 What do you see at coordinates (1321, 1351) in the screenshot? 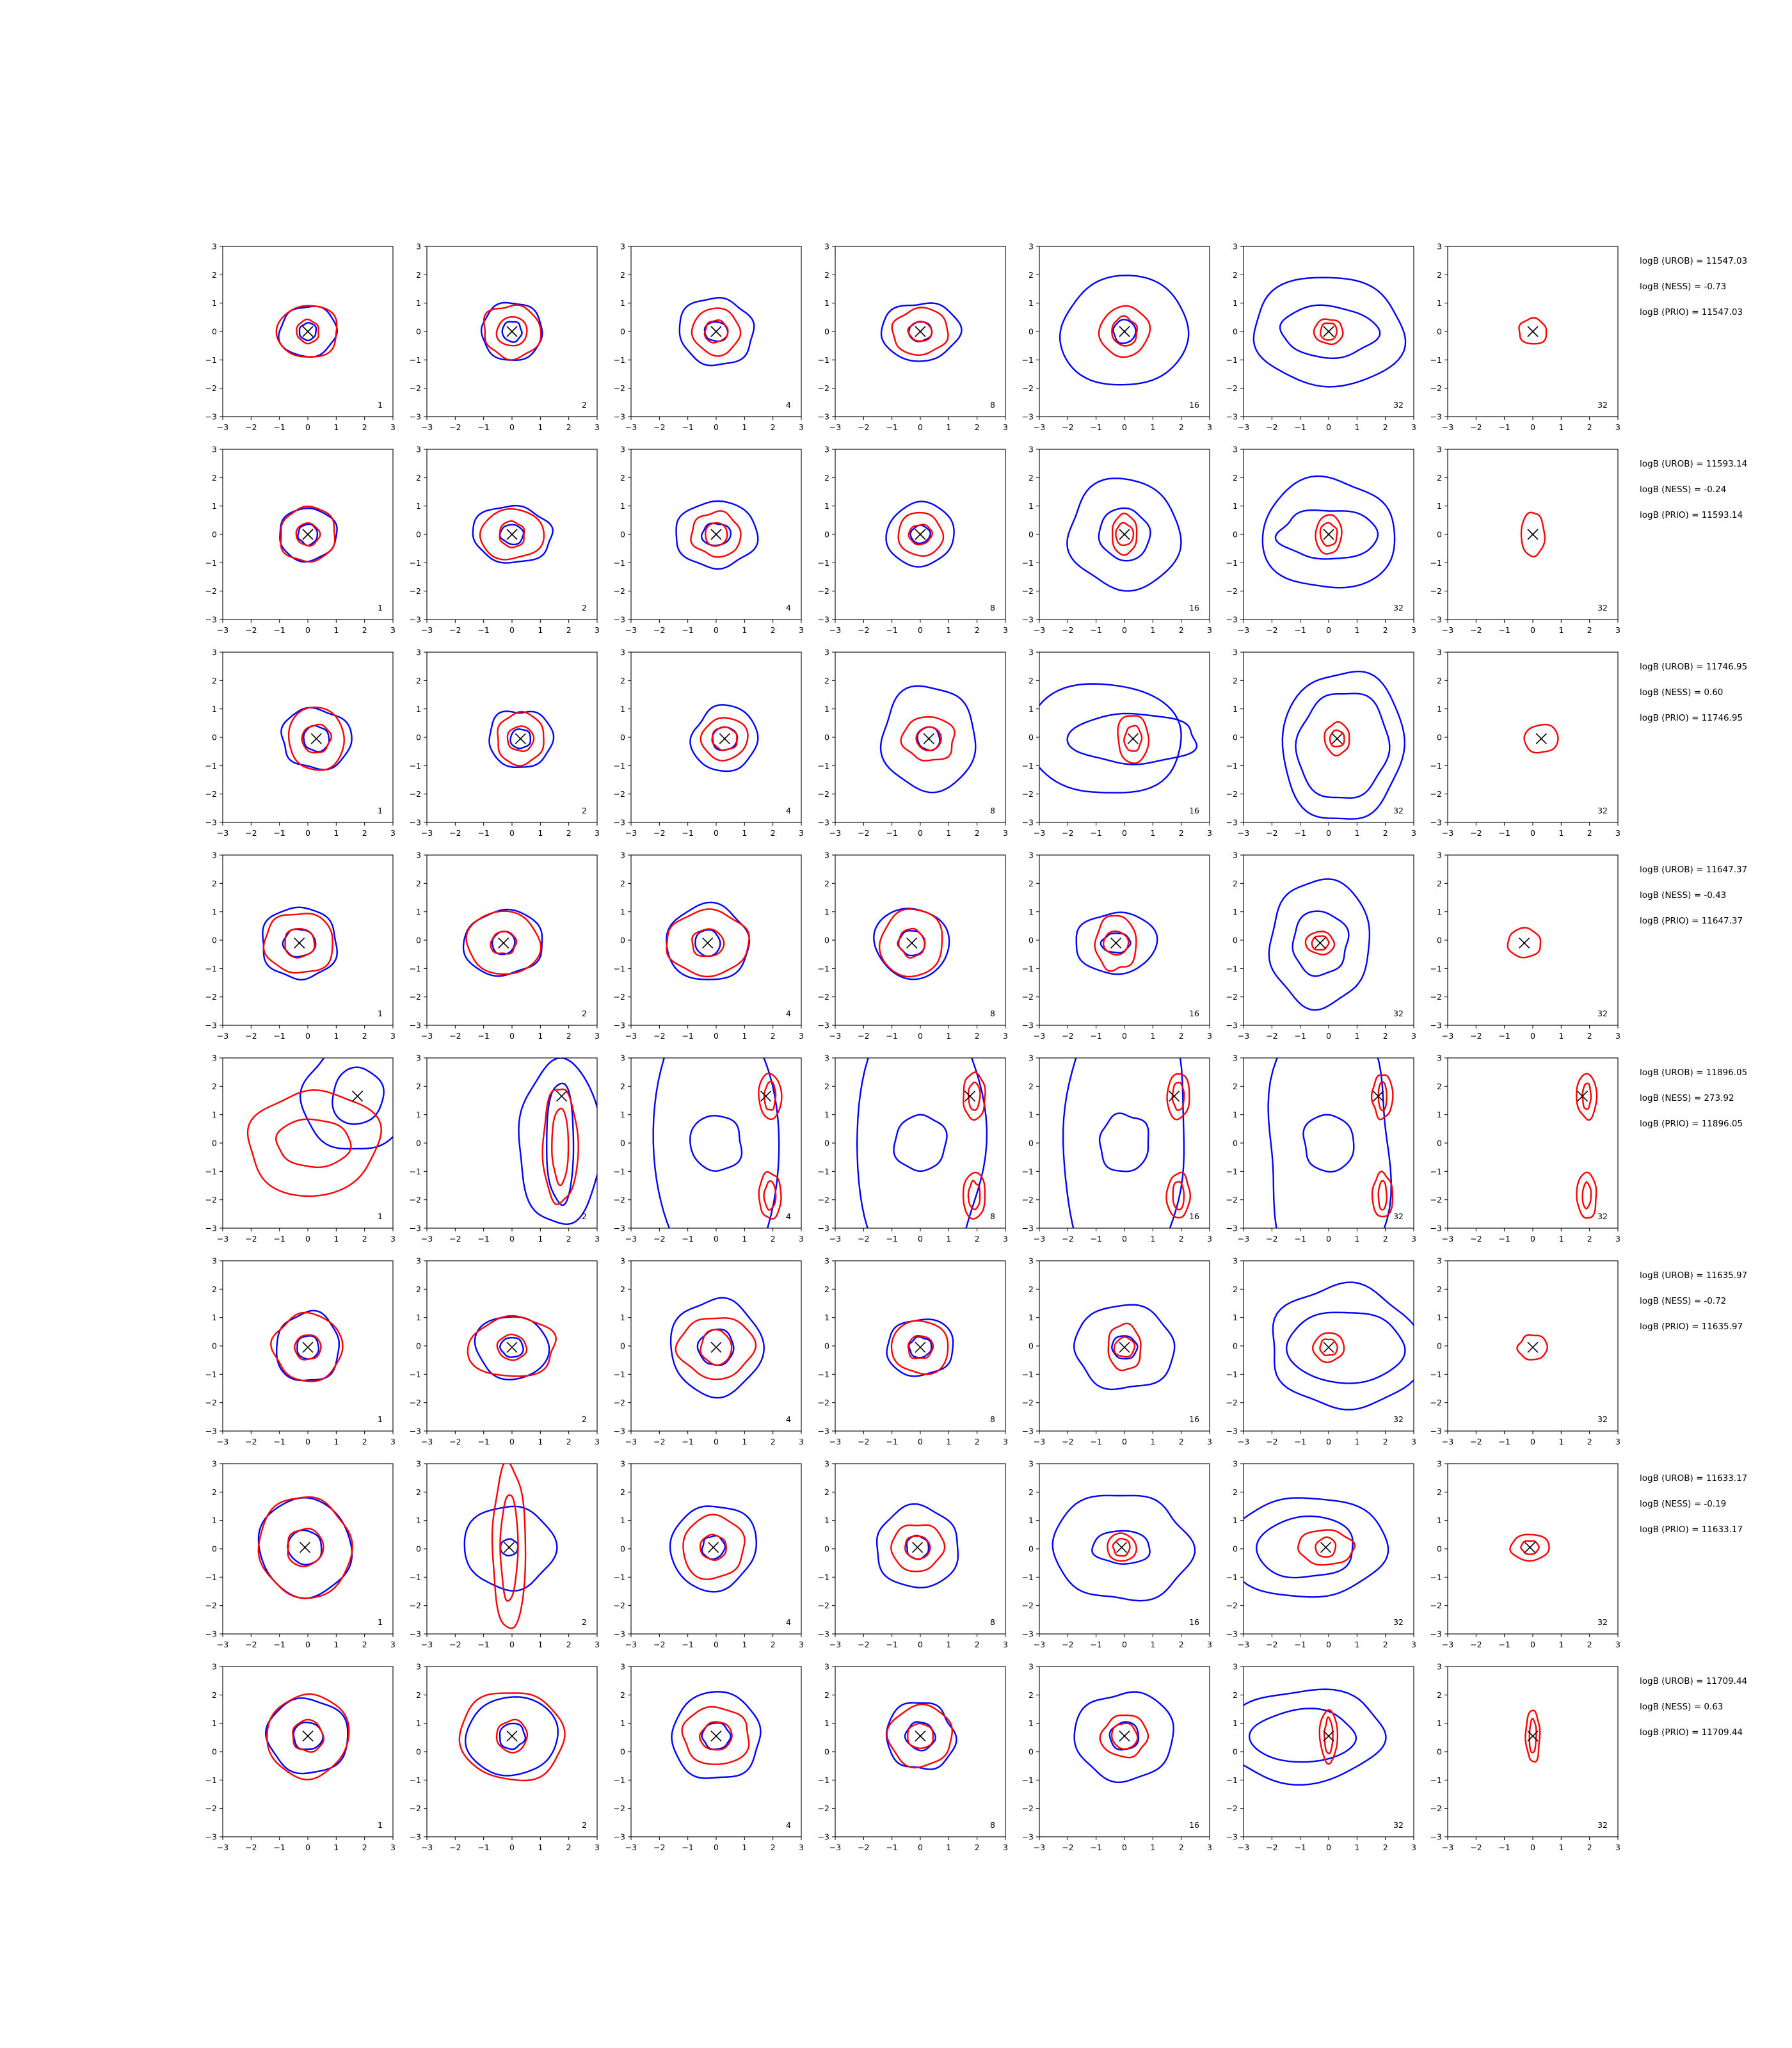
I see `panel-r6-c6: −3−3 −2 −2 −1 −1 0 0 1 1 2 2 3 3 32` at bounding box center [1321, 1351].